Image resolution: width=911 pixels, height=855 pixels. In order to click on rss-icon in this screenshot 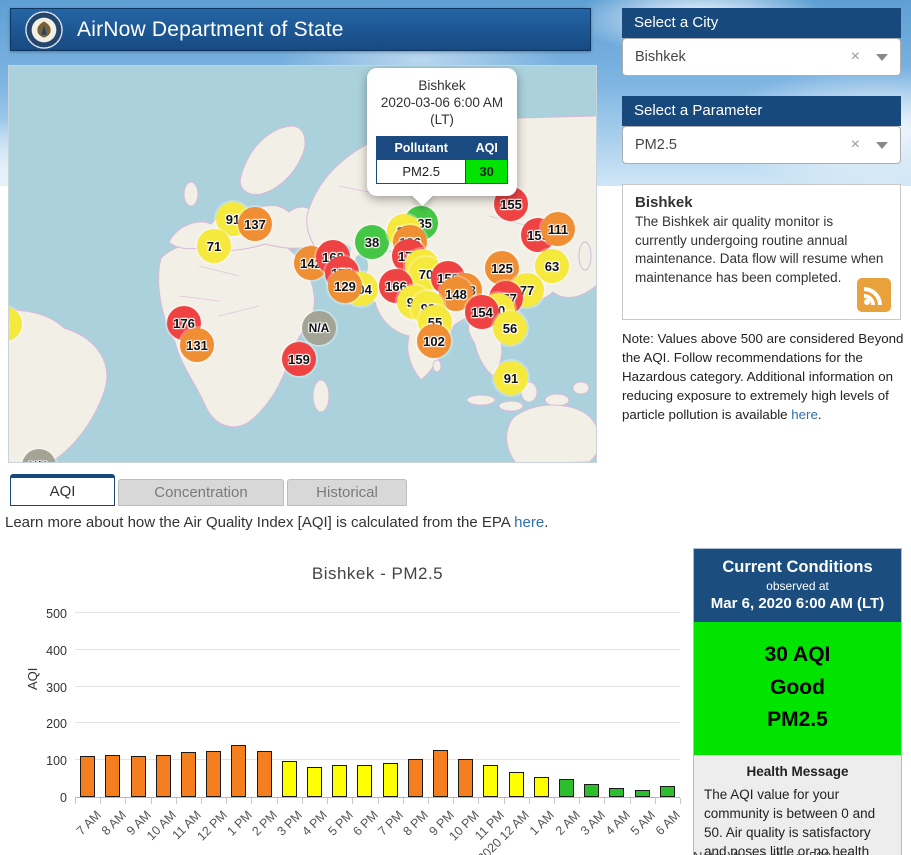, I will do `click(874, 295)`.